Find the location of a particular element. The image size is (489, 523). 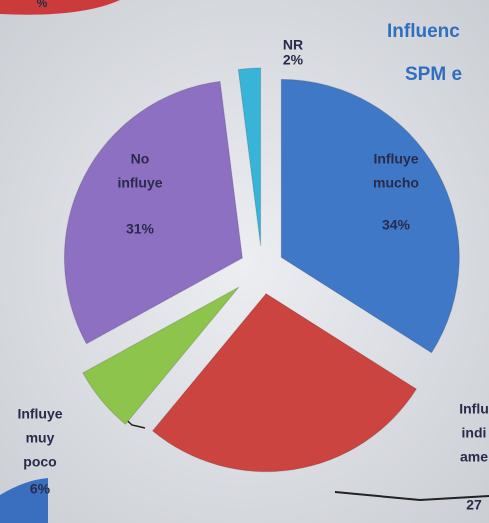

value-label: 31% is located at coordinates (140, 229).